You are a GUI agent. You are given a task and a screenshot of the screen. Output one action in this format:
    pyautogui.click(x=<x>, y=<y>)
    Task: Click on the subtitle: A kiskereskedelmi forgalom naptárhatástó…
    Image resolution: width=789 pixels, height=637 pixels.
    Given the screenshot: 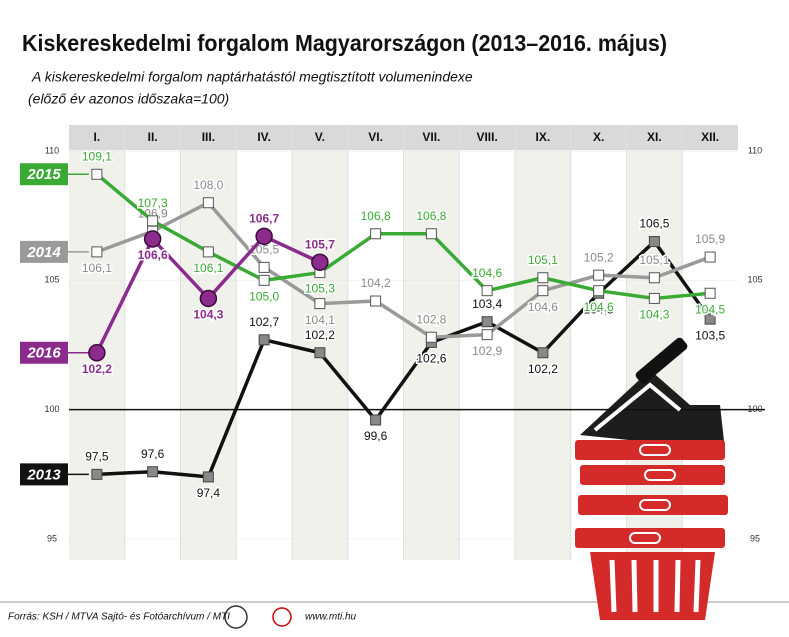 What is the action you would take?
    pyautogui.click(x=252, y=77)
    